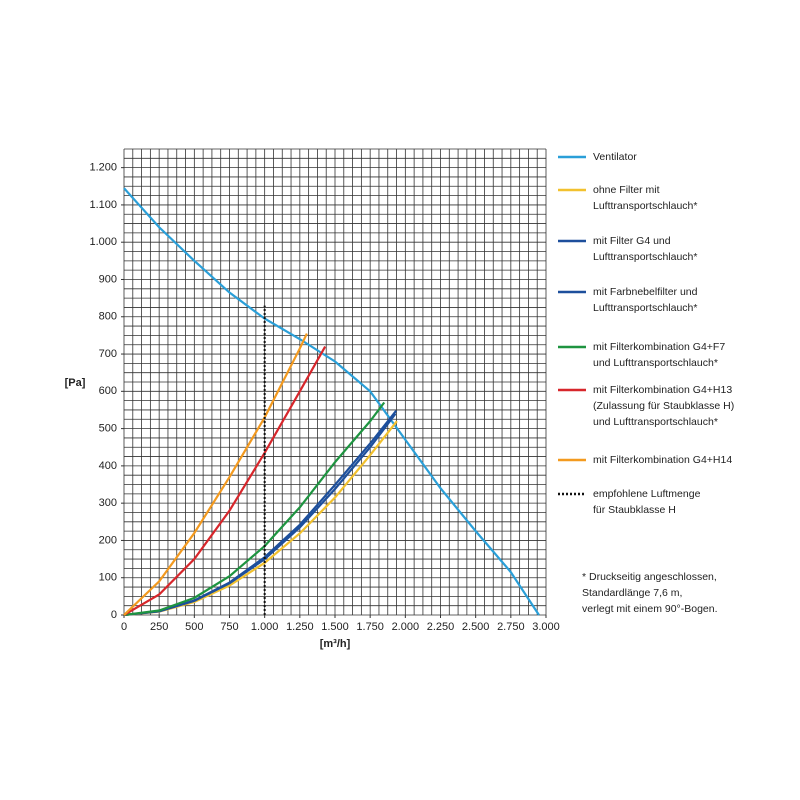  I want to click on y-tick-label: 1.000, so click(103, 242).